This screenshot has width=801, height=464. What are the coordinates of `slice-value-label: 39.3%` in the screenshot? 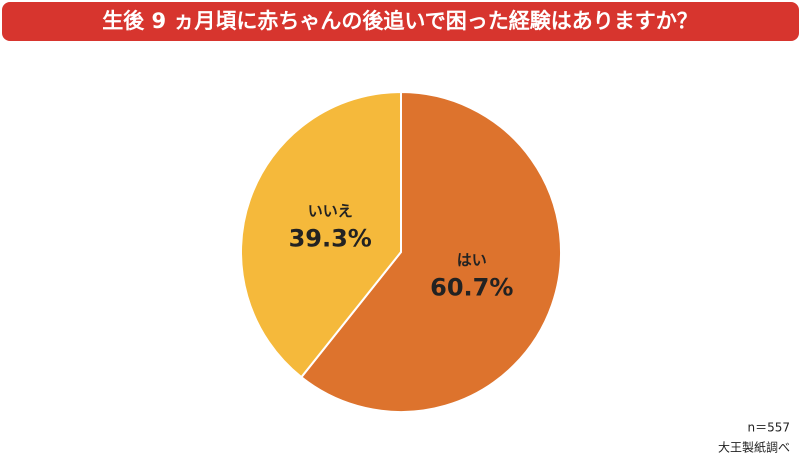 It's located at (330, 238).